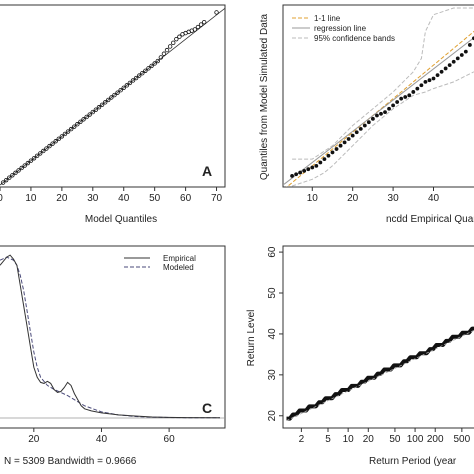 Image resolution: width=474 pixels, height=474 pixels. Describe the element at coordinates (272, 416) in the screenshot. I see `y-tick-label: 20` at that location.